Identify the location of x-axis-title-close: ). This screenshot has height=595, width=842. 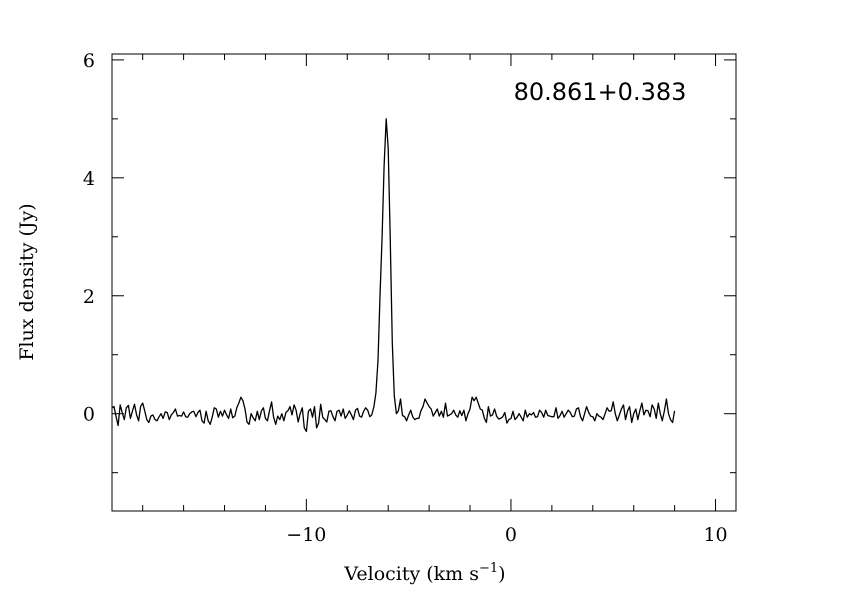
(501, 574).